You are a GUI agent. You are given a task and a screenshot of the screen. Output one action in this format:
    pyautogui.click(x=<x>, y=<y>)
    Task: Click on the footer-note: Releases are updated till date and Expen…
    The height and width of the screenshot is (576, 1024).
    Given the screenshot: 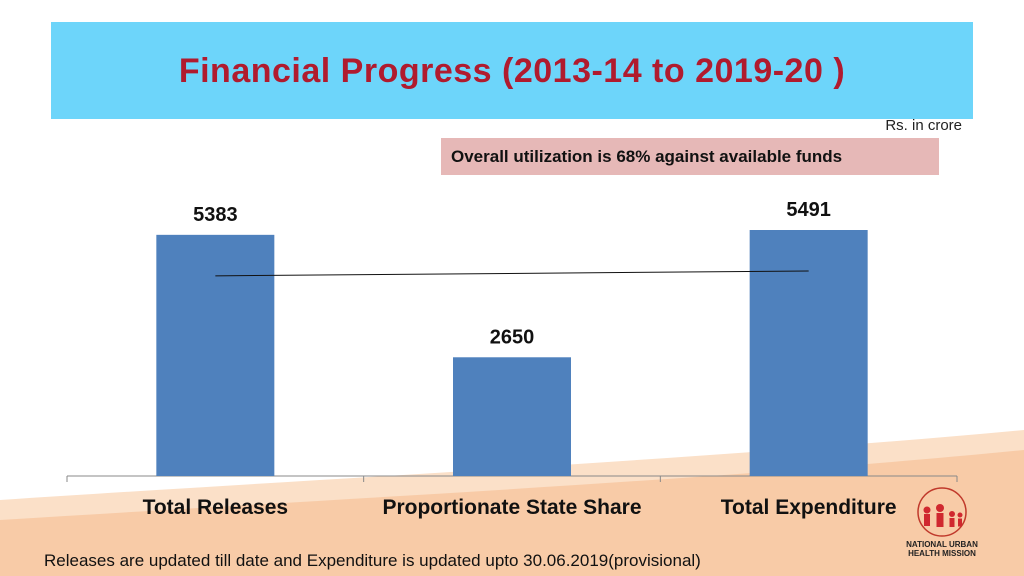 What is the action you would take?
    pyautogui.click(x=372, y=560)
    